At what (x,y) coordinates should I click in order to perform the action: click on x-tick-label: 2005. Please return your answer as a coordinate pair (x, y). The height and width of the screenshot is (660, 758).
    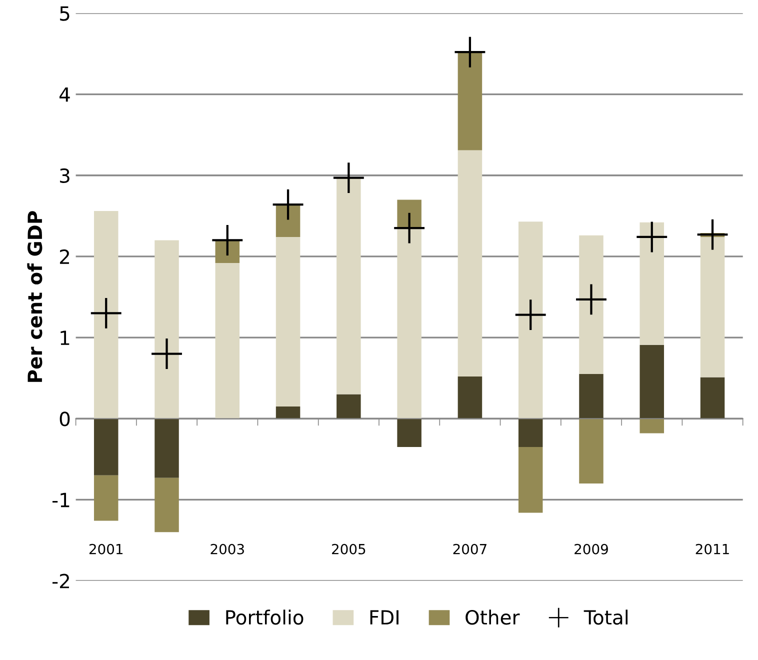
    Looking at the image, I should click on (349, 549).